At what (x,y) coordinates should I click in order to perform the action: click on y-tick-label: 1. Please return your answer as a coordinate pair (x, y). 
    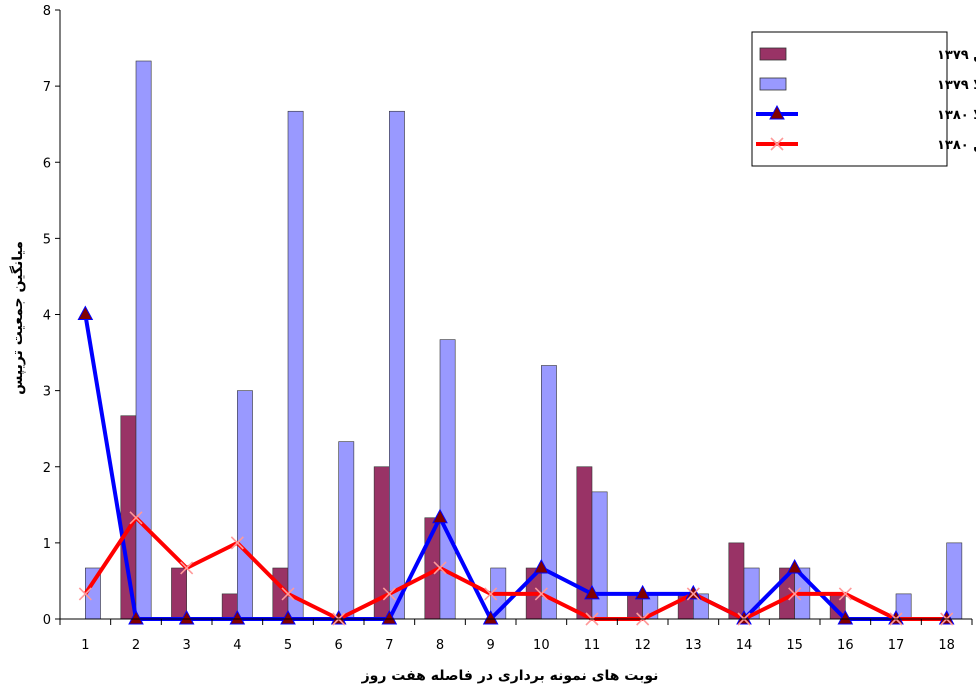
    Looking at the image, I should click on (47, 544).